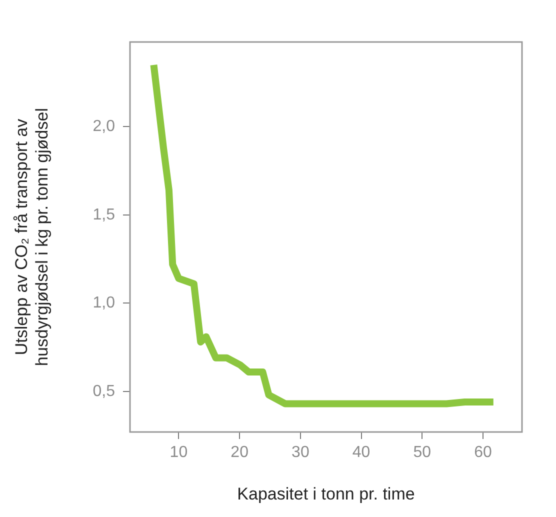 The image size is (556, 517). Describe the element at coordinates (104, 215) in the screenshot. I see `y-tick-label: 1,5` at that location.